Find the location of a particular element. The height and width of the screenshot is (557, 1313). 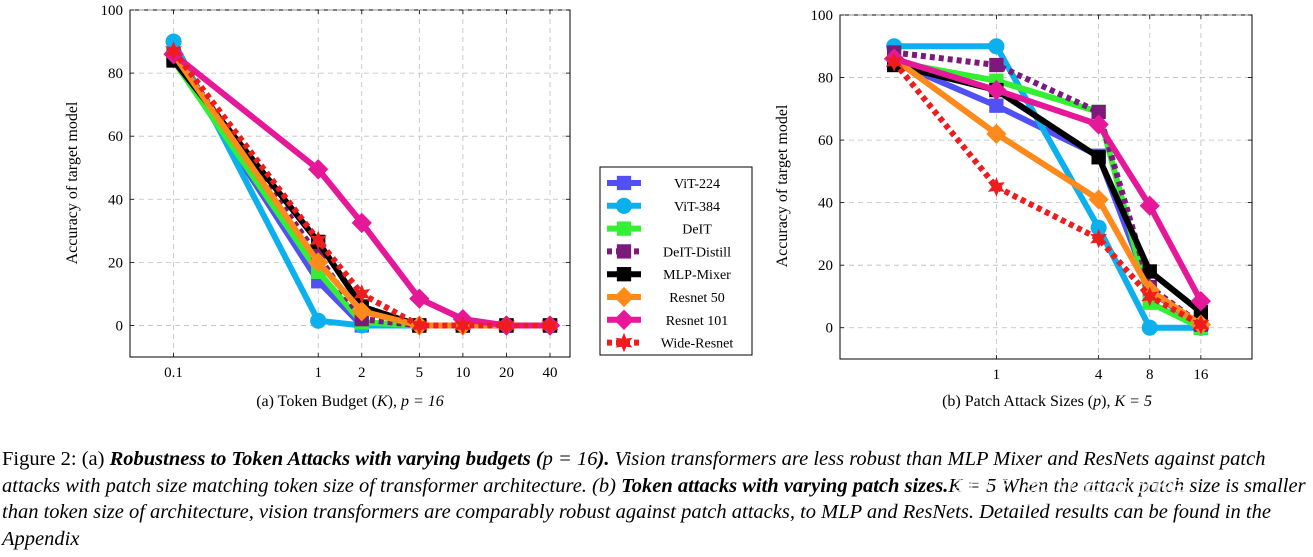

chart-b-series-wide-resnet is located at coordinates (1047, 193).